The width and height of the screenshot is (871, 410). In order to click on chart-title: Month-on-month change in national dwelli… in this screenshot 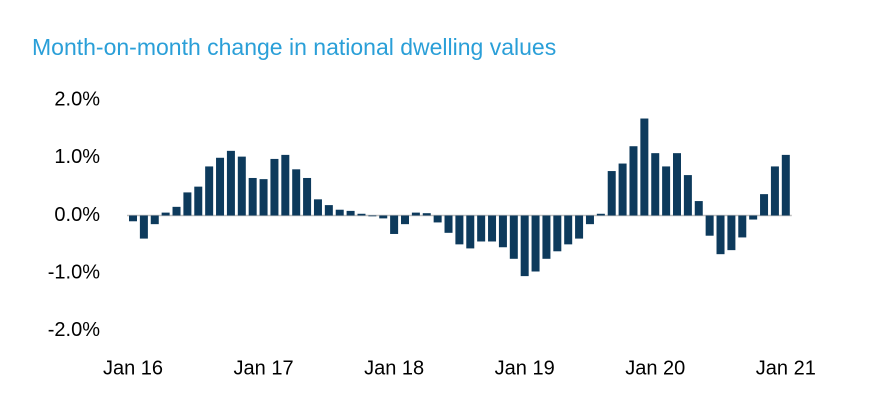, I will do `click(294, 47)`.